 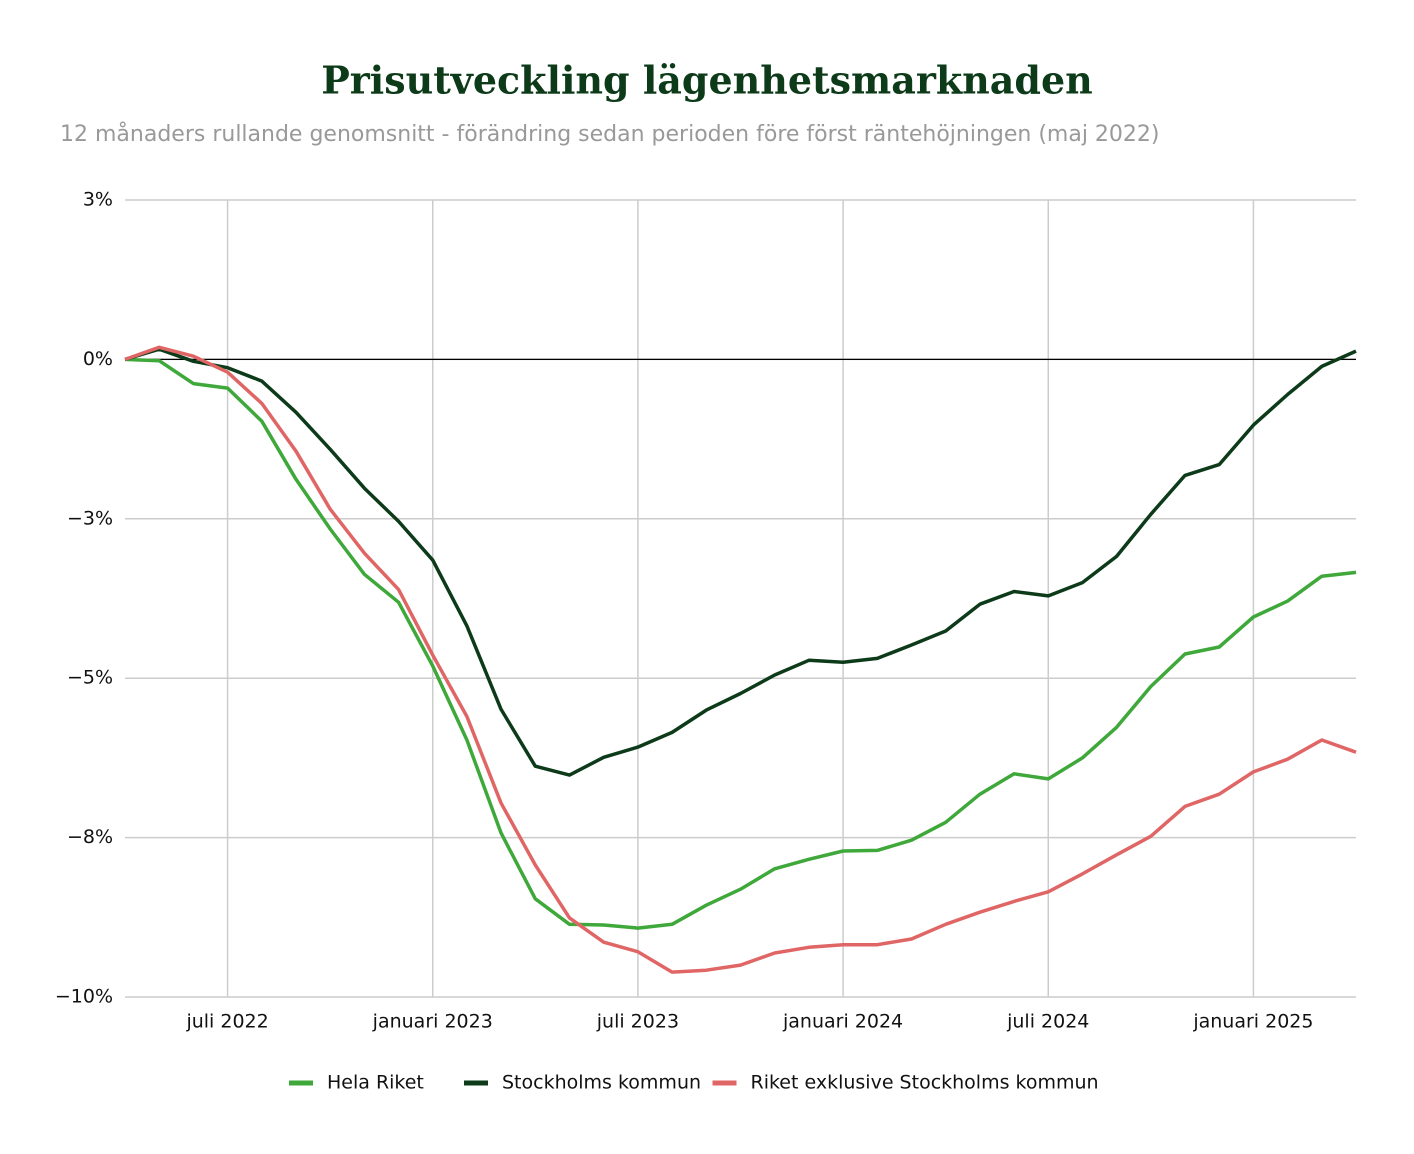 I want to click on y-tick-label: −10%, so click(x=84, y=997).